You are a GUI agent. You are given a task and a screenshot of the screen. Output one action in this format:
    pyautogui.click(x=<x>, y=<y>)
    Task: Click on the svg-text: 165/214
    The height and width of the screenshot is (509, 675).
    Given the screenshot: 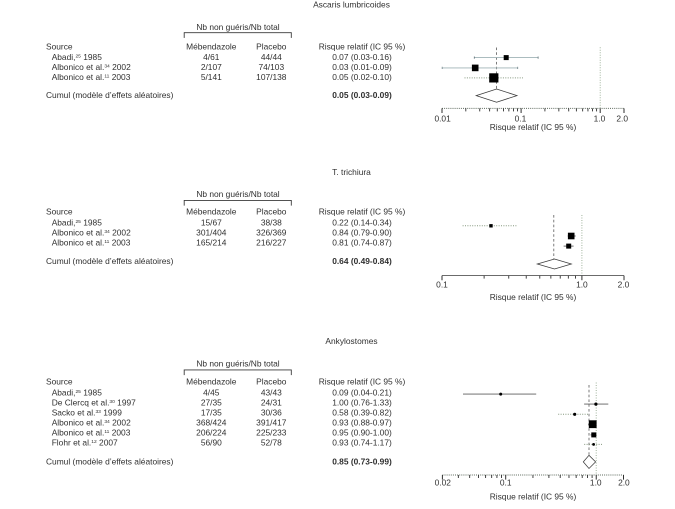 What is the action you would take?
    pyautogui.click(x=211, y=243)
    